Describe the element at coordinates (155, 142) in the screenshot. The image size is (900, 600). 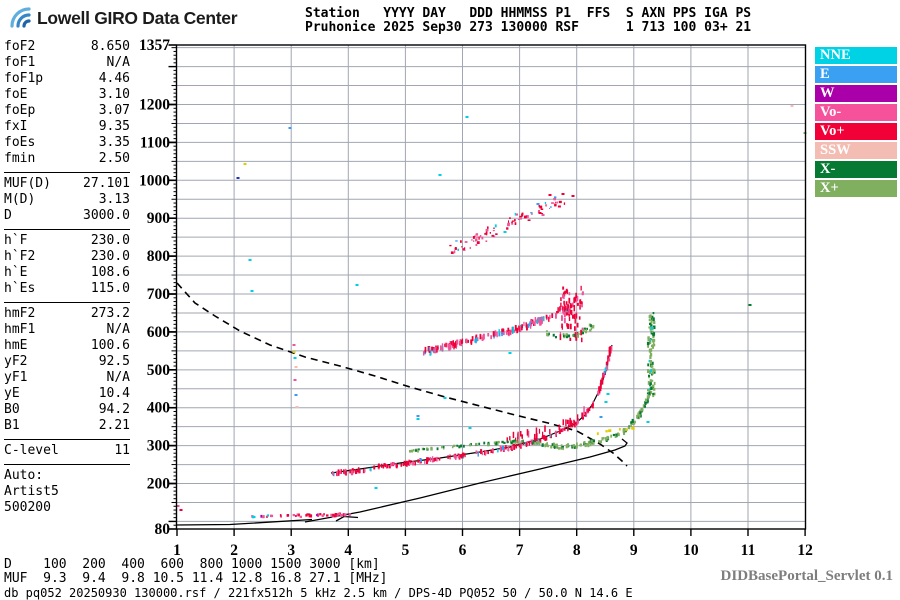
I see `y-axis-label-1100: 1100` at that location.